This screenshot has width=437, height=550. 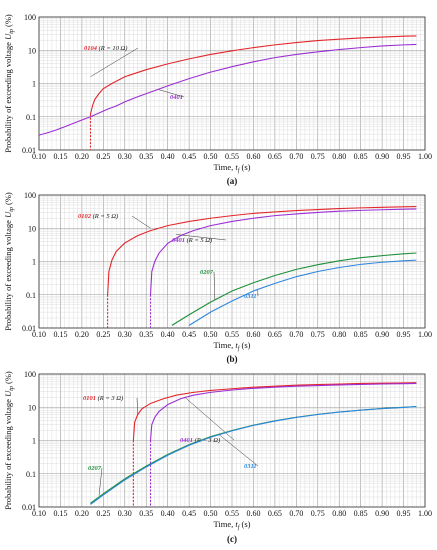 I want to click on series-label: 0401 (R = 5 Ω), so click(x=192, y=240).